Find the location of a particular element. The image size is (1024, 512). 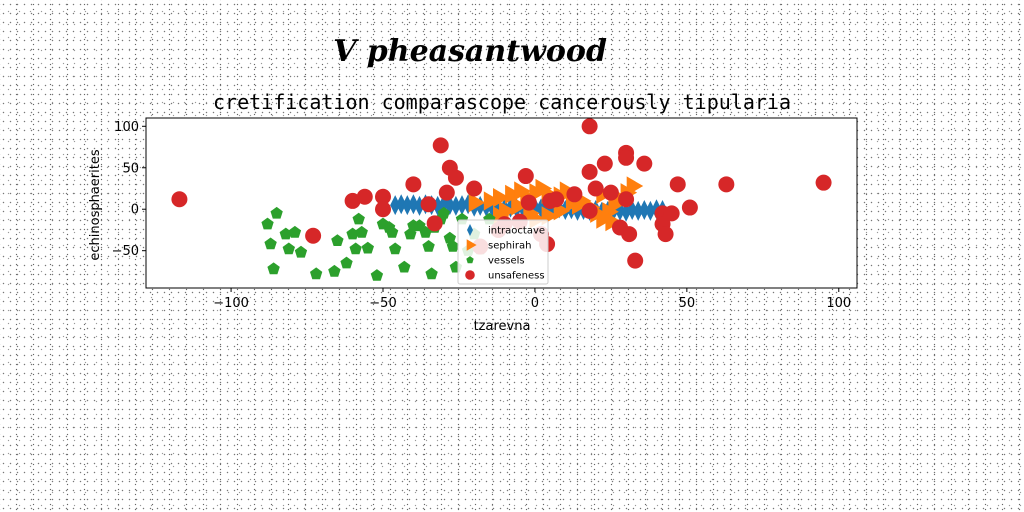

legend-label-sephirah: sephirah is located at coordinates (509, 246).